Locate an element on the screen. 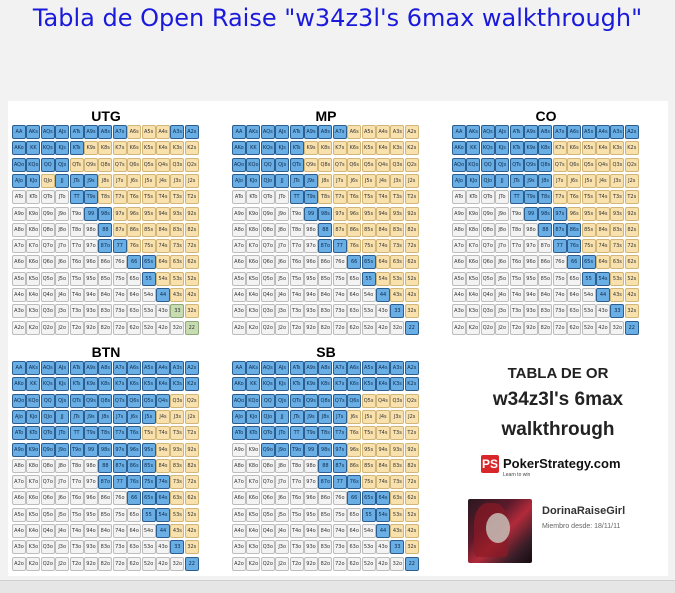 Image resolution: width=675 pixels, height=593 pixels. hand-cell-btn-Q2s: Q2s is located at coordinates (191, 400).